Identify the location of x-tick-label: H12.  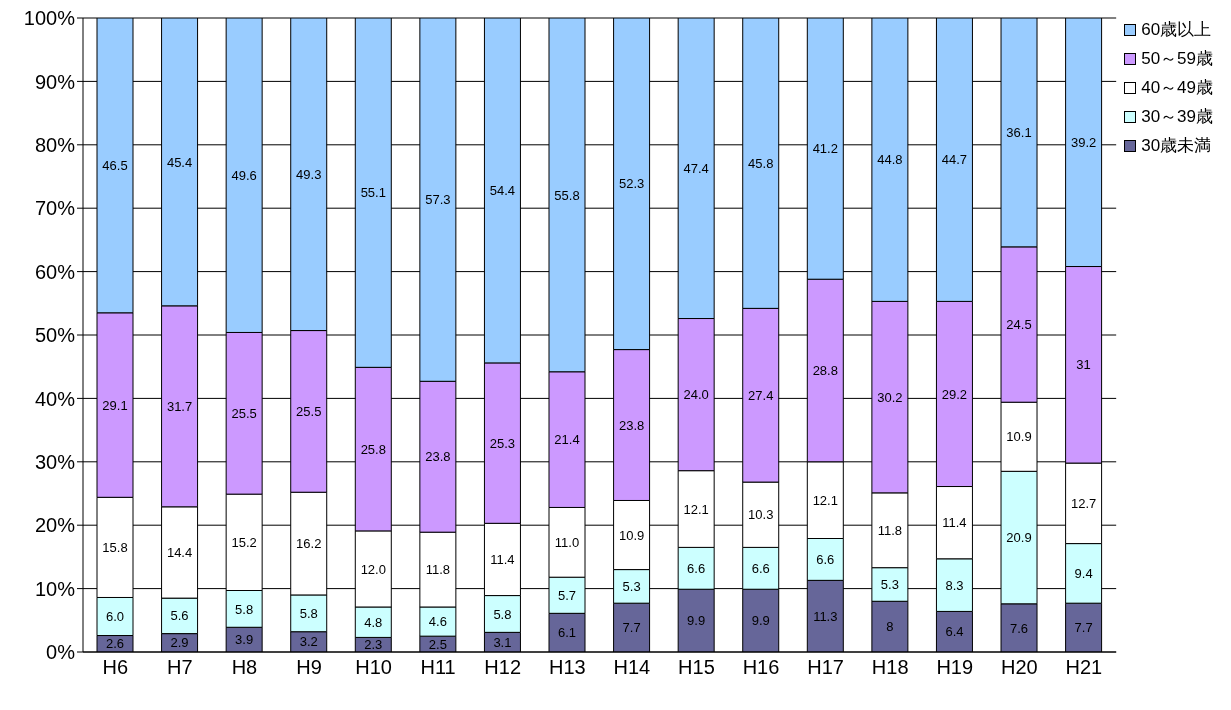
(503, 667).